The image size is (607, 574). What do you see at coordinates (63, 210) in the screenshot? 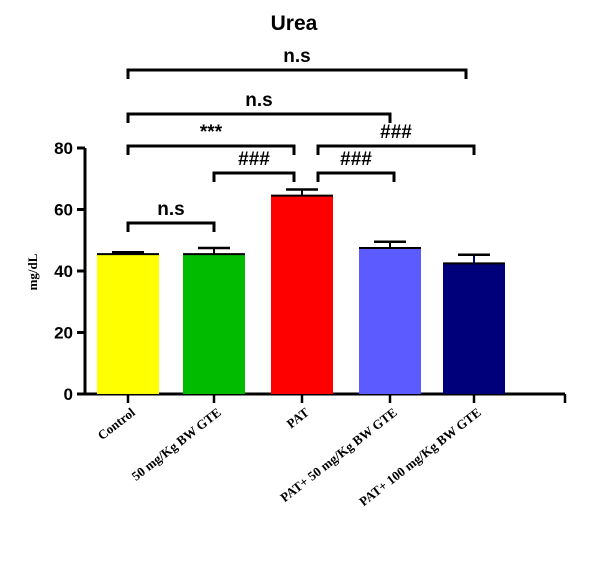
I see `y-tick-label: 60` at bounding box center [63, 210].